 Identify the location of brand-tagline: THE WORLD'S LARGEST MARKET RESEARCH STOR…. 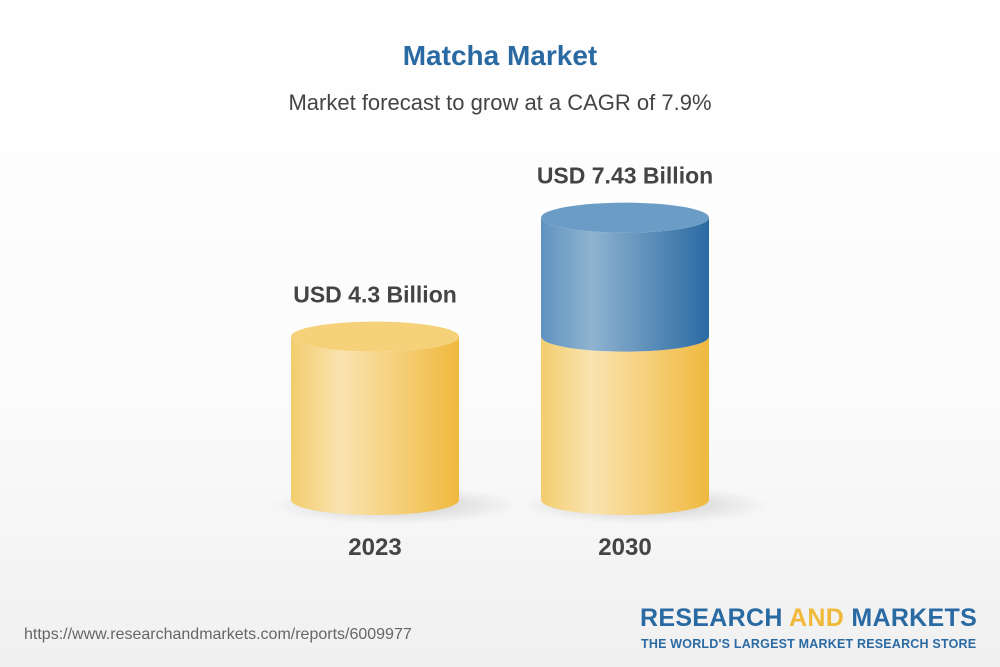
(809, 644).